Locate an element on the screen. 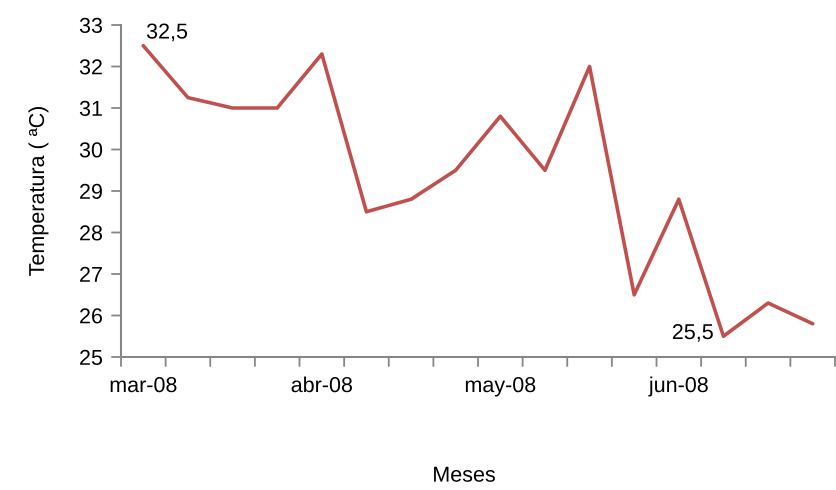 The width and height of the screenshot is (836, 490). x-tick-label: jun-08 is located at coordinates (678, 386).